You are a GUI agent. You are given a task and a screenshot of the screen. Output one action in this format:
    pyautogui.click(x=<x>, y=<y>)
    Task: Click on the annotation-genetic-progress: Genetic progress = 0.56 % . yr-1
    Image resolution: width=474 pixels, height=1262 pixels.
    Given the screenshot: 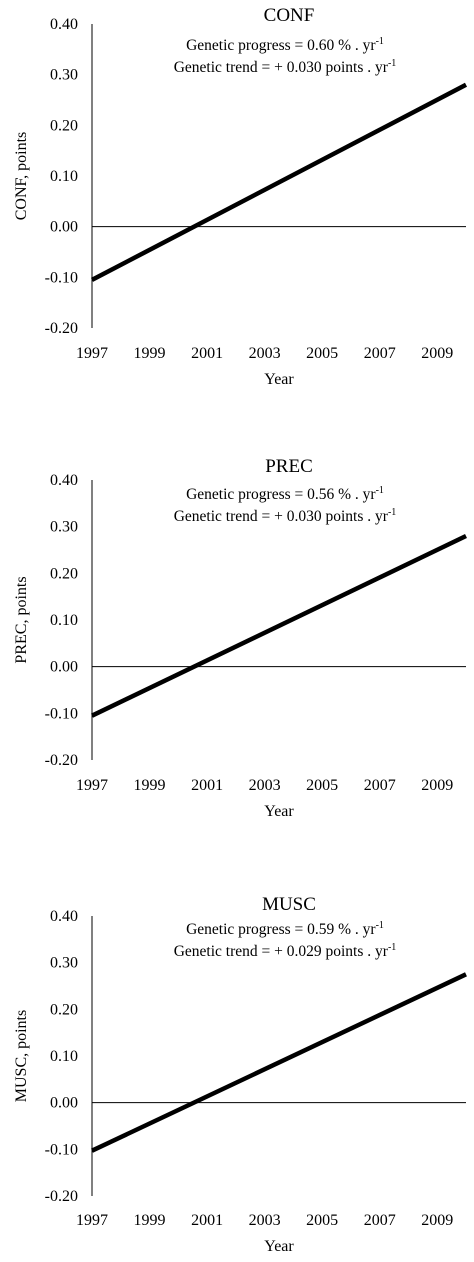 What is the action you would take?
    pyautogui.click(x=285, y=494)
    